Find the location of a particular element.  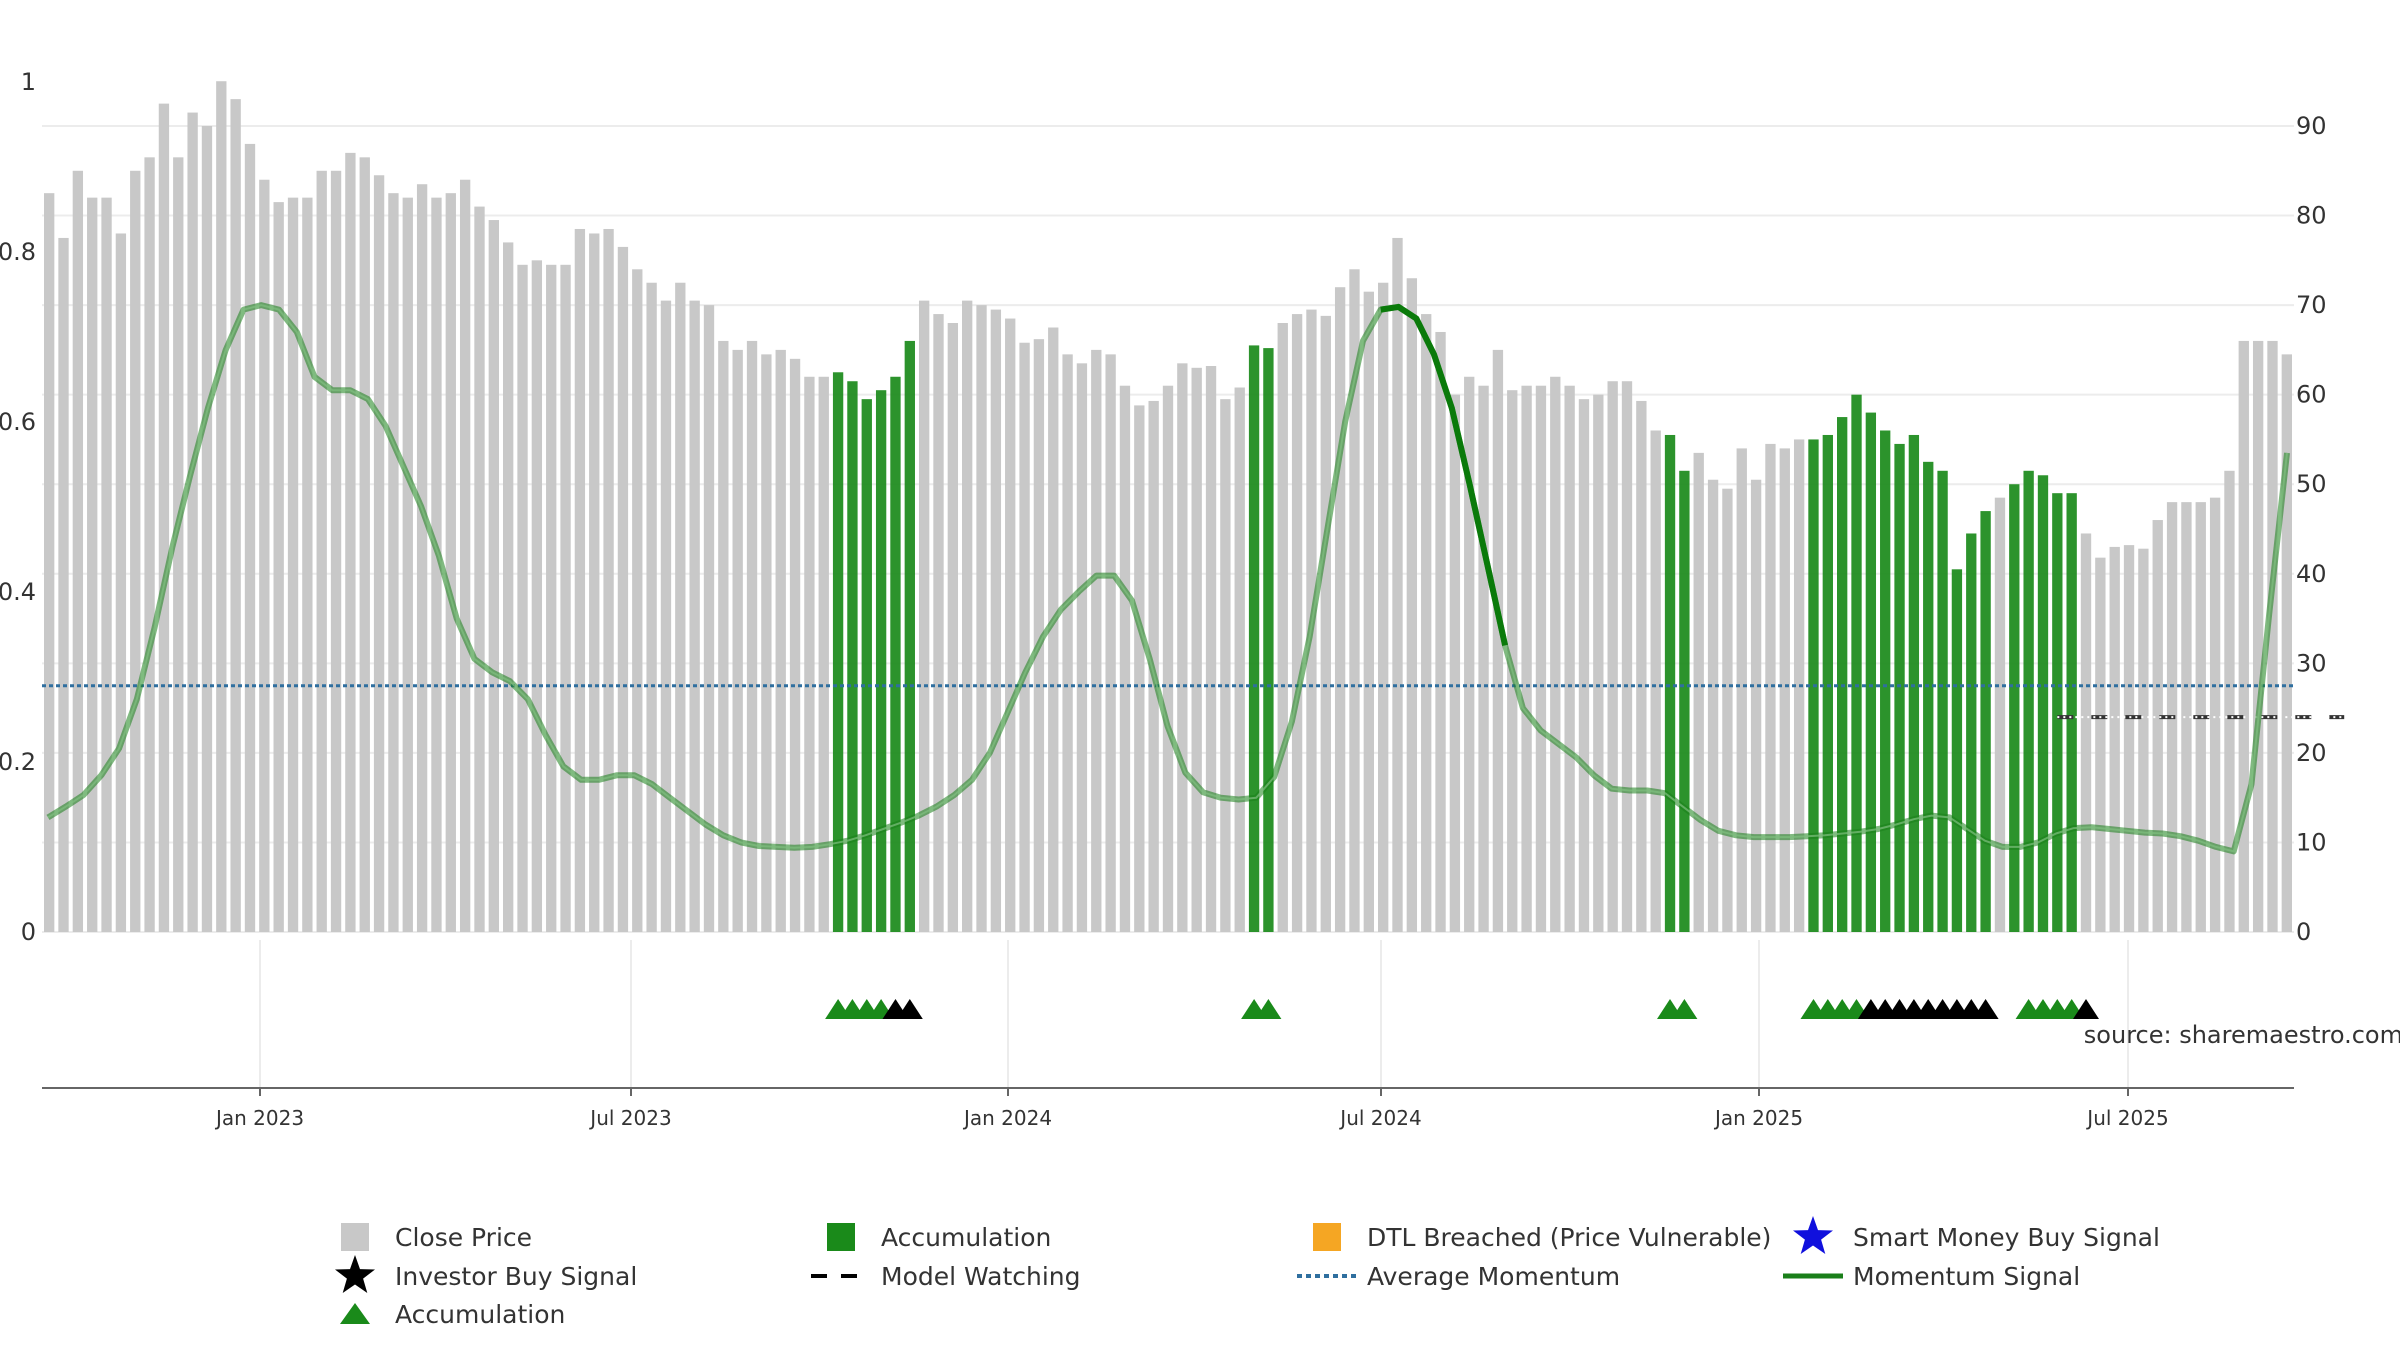

legend-item: Momentum Signal is located at coordinates (1931, 1276).